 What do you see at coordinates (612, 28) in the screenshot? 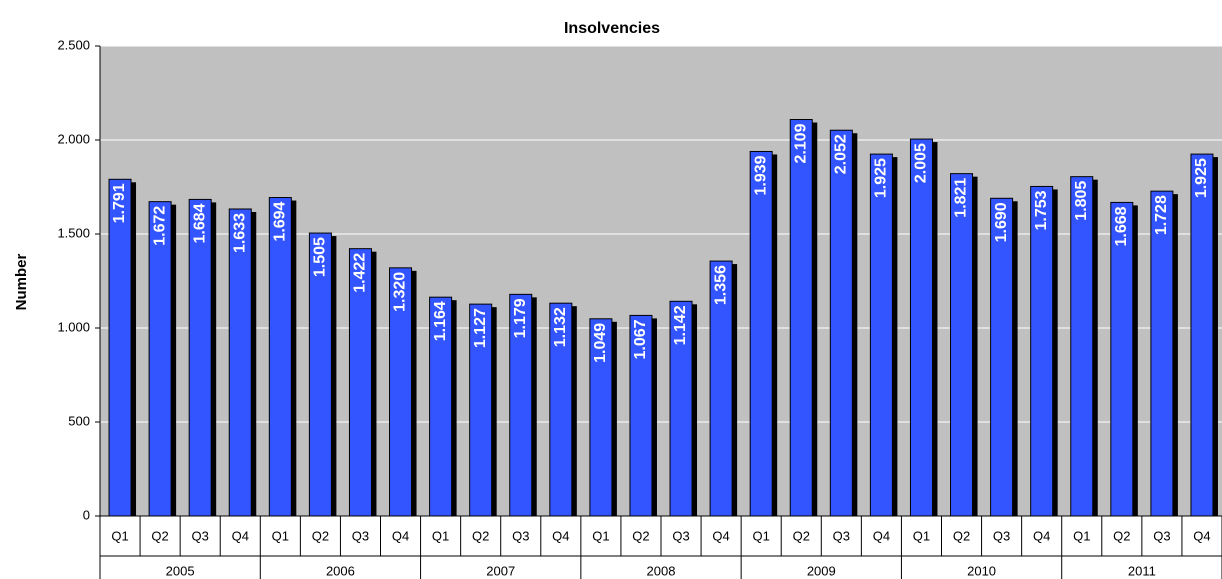
I see `chart-title: Insolvencies` at bounding box center [612, 28].